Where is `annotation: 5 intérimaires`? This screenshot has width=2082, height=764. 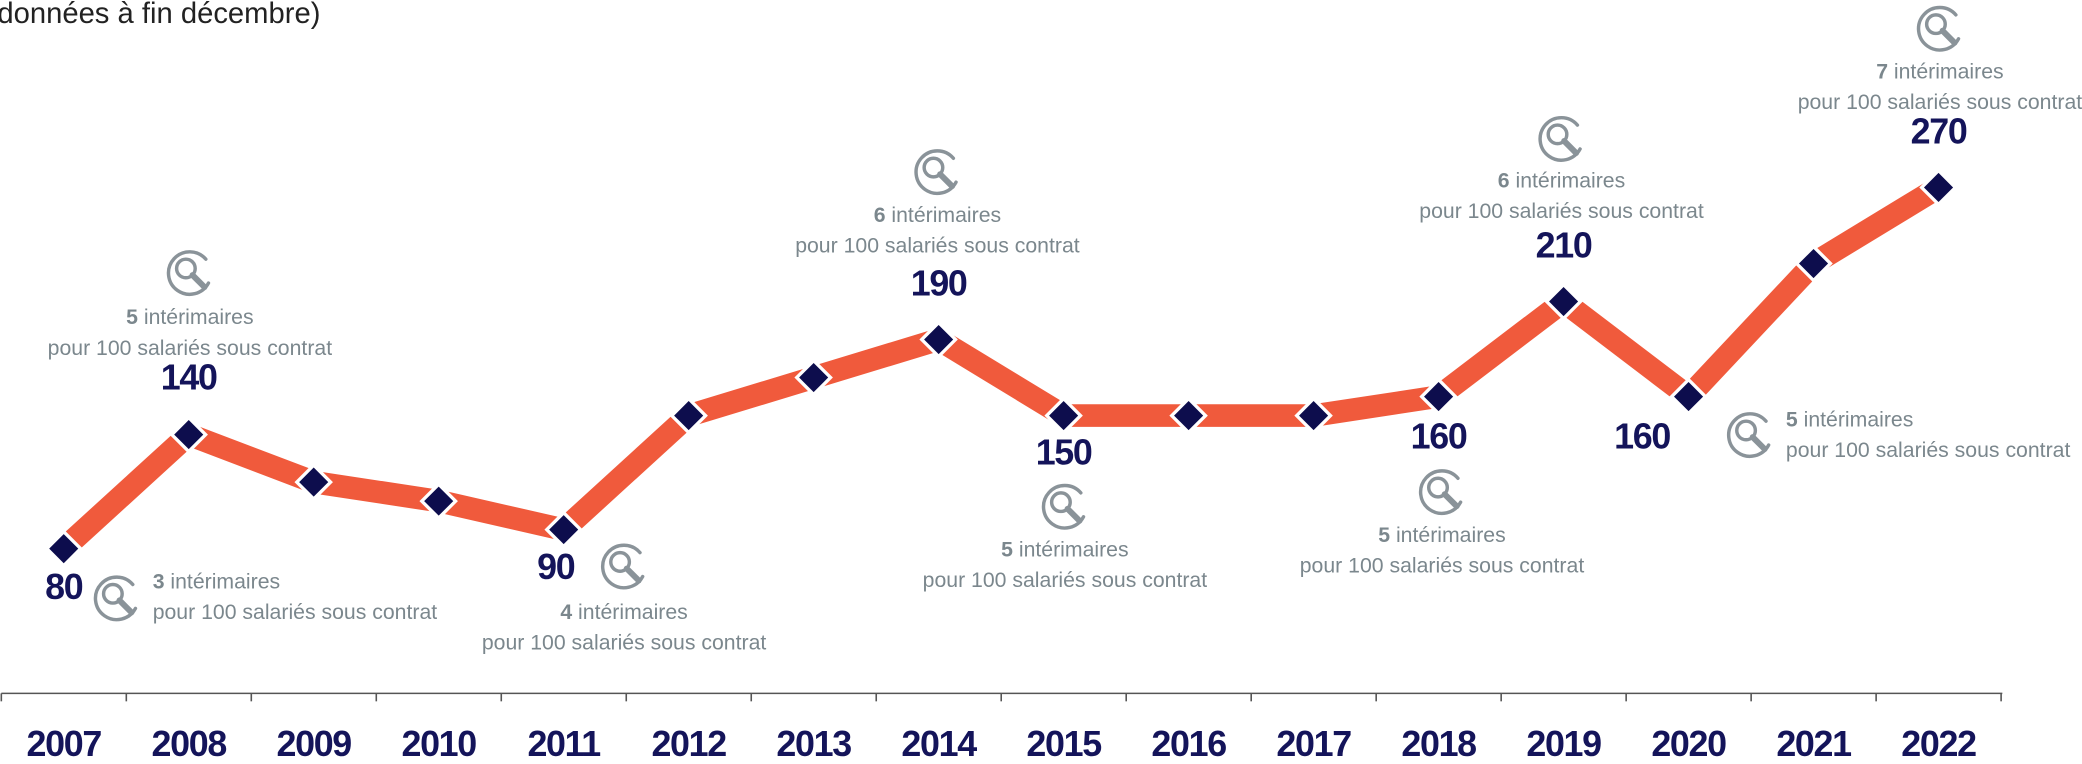
annotation: 5 intérimaires is located at coordinates (189, 317).